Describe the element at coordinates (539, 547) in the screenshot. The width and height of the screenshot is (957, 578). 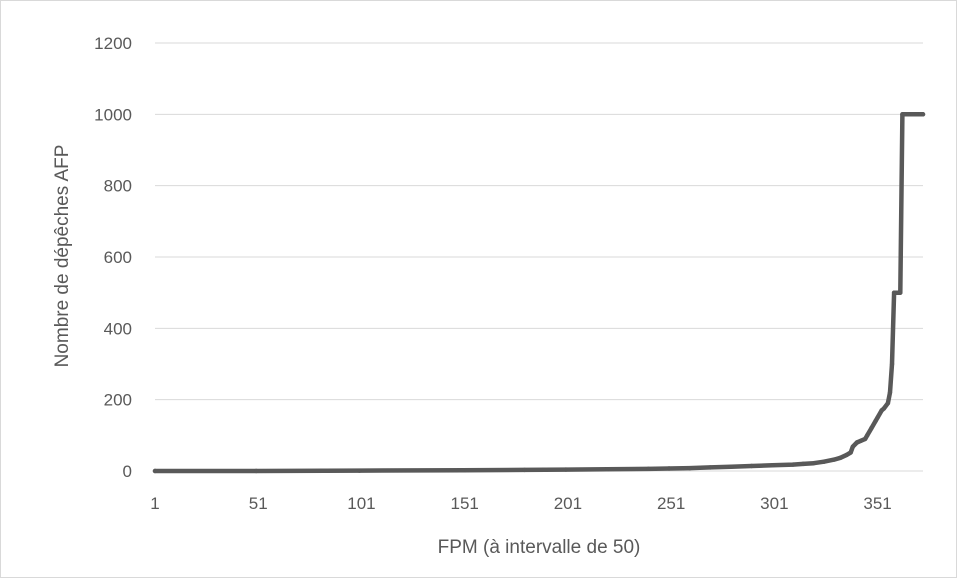
I see `x-axis-title: FPM (à intervalle de 50)` at that location.